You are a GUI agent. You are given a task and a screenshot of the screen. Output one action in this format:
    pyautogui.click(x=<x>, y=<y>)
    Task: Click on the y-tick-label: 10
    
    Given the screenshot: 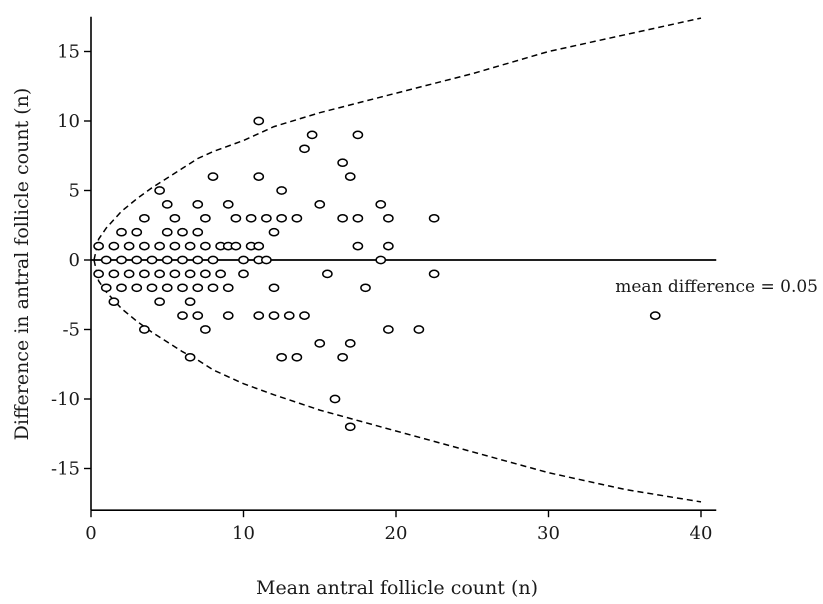 What is the action you would take?
    pyautogui.click(x=68, y=121)
    